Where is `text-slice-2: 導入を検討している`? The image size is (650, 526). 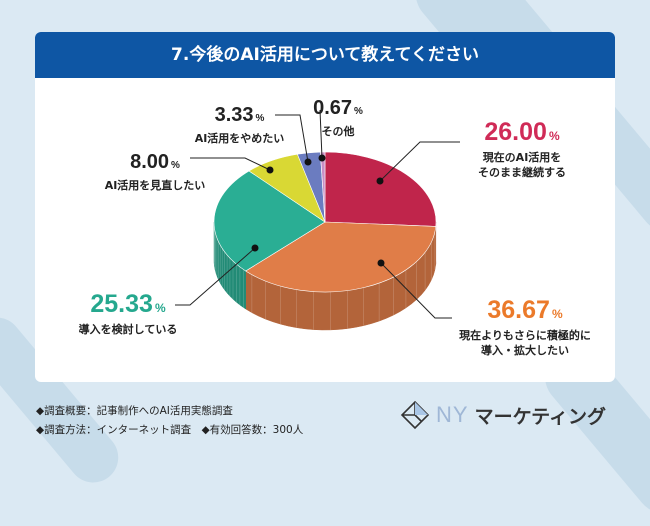 text-slice-2: 導入を検討している is located at coordinates (128, 329).